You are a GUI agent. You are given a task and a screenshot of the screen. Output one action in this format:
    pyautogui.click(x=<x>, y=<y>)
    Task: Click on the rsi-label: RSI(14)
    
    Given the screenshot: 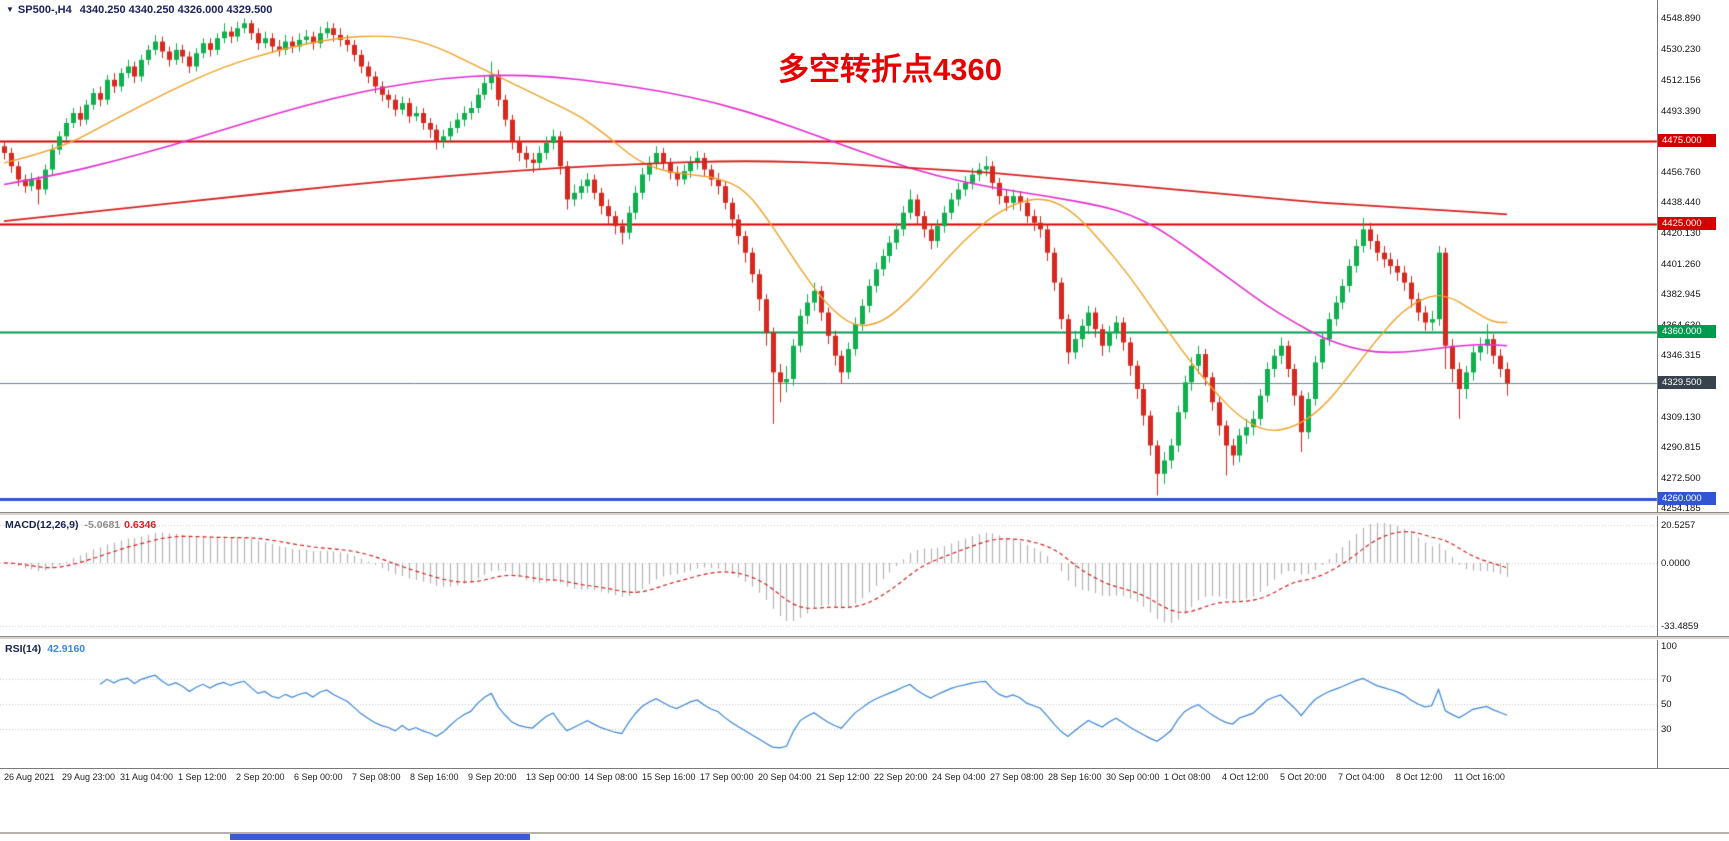 What is the action you would take?
    pyautogui.click(x=23, y=649)
    